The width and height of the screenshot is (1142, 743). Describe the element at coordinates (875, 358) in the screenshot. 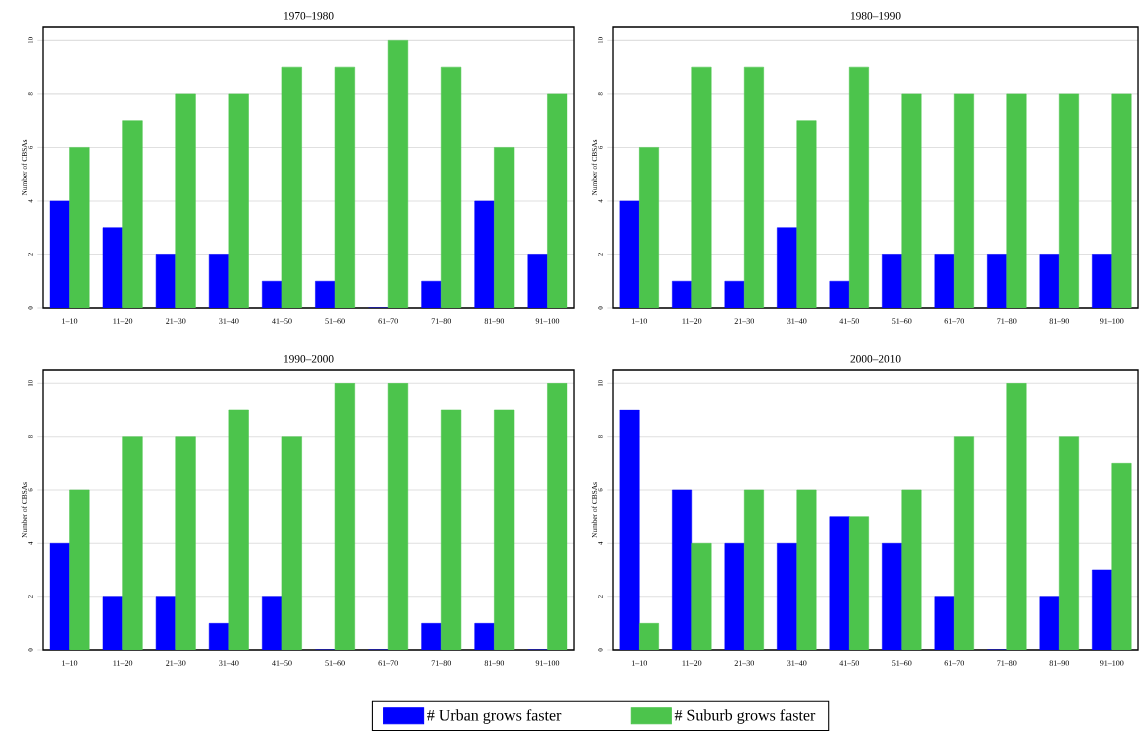

I see `chart-title: 2000–2010` at that location.